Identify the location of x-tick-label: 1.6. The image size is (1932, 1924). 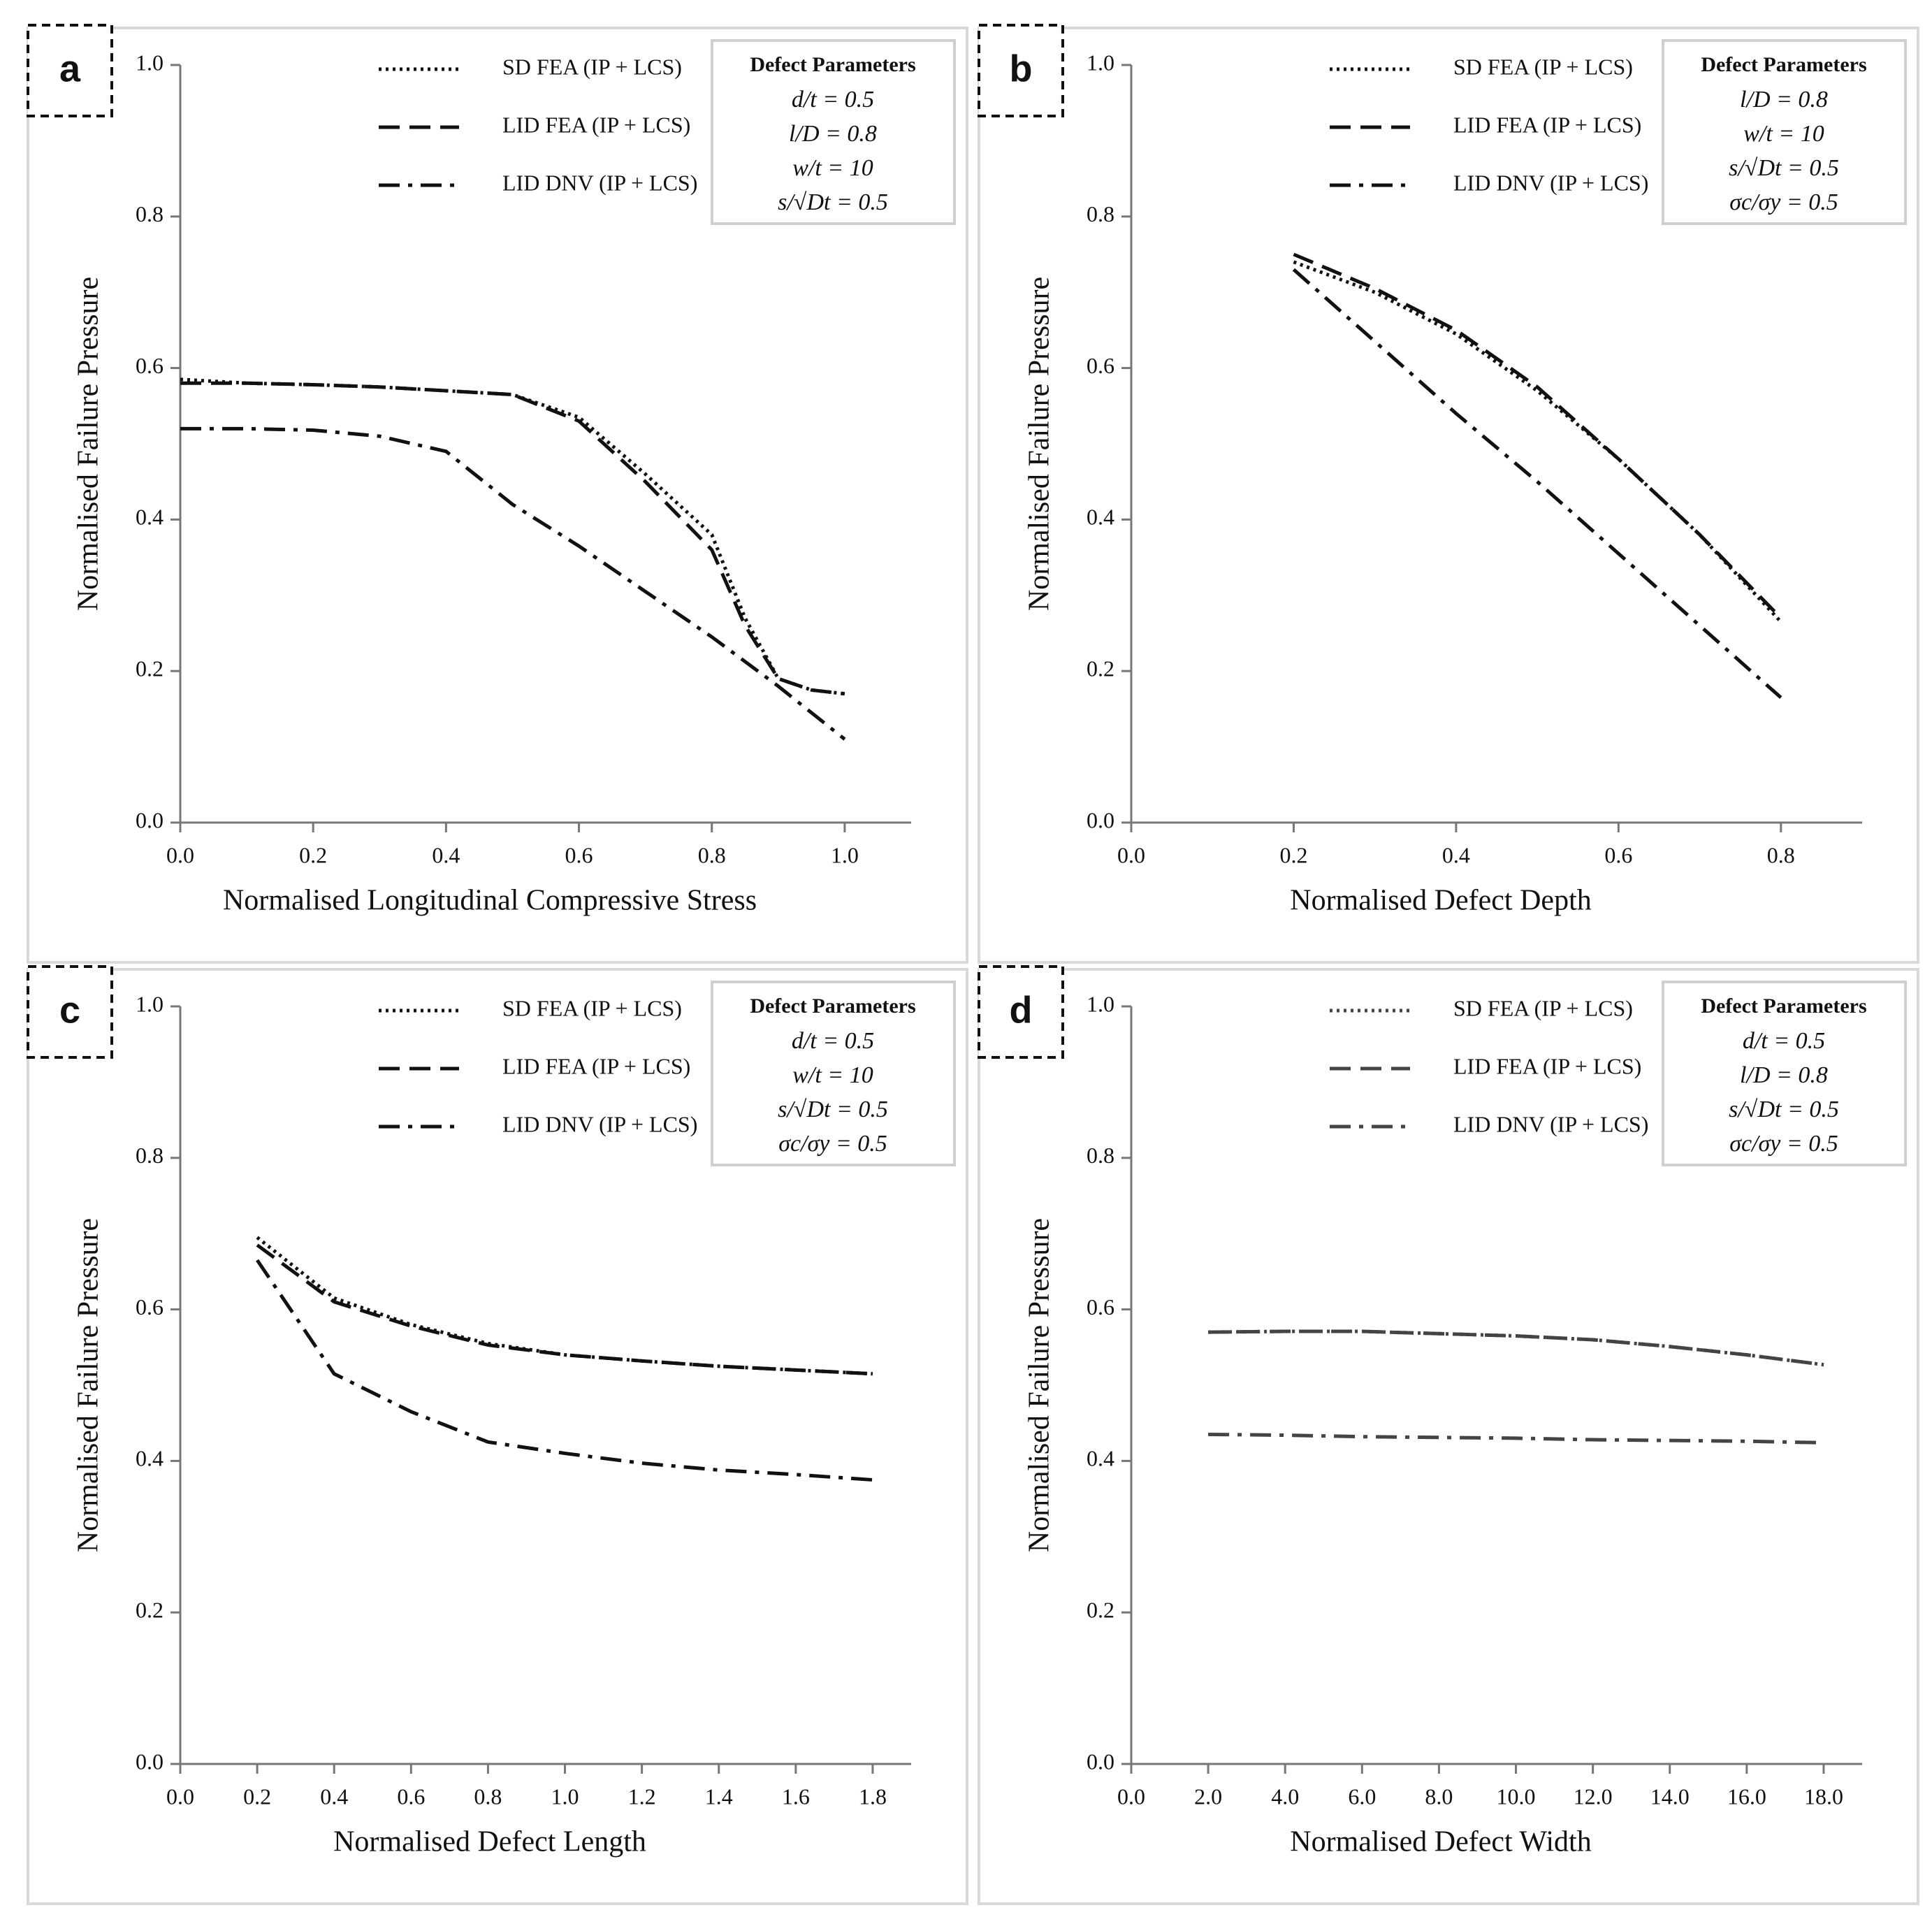
(796, 1796).